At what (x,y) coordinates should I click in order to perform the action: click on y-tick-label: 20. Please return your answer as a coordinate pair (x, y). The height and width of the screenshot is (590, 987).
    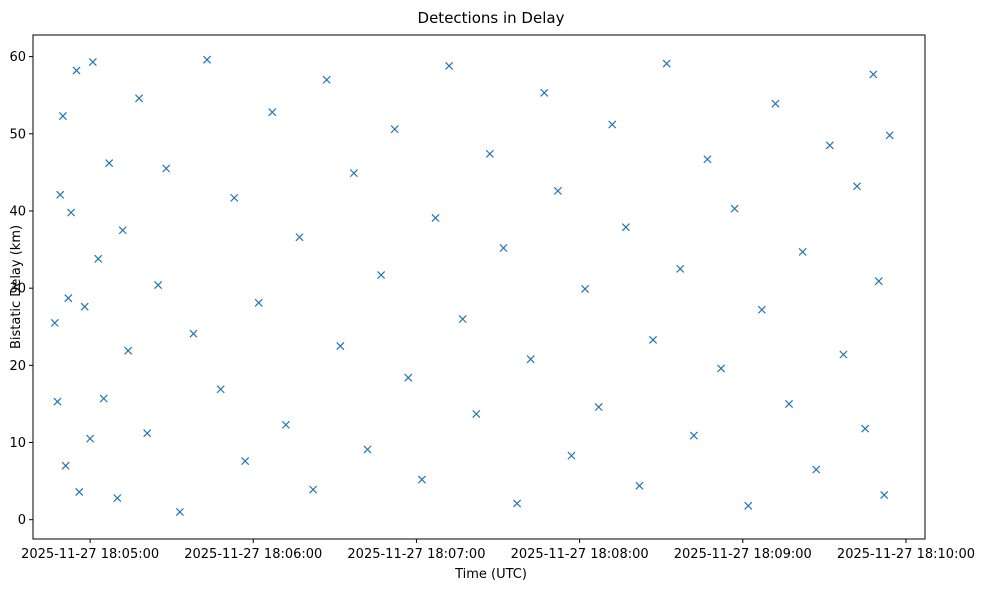
    Looking at the image, I should click on (17, 366).